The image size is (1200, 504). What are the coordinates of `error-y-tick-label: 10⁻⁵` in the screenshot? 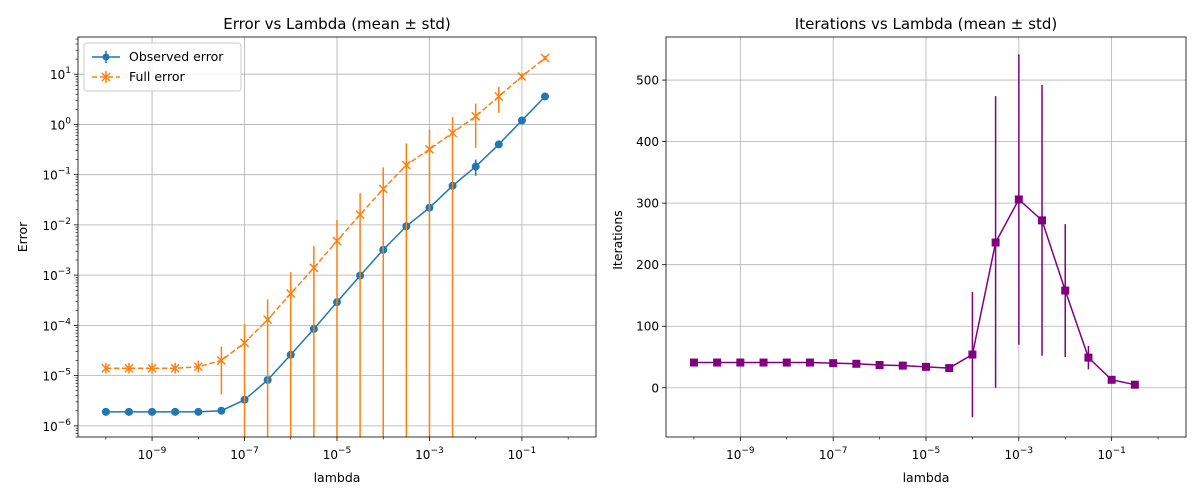 It's located at (56, 376).